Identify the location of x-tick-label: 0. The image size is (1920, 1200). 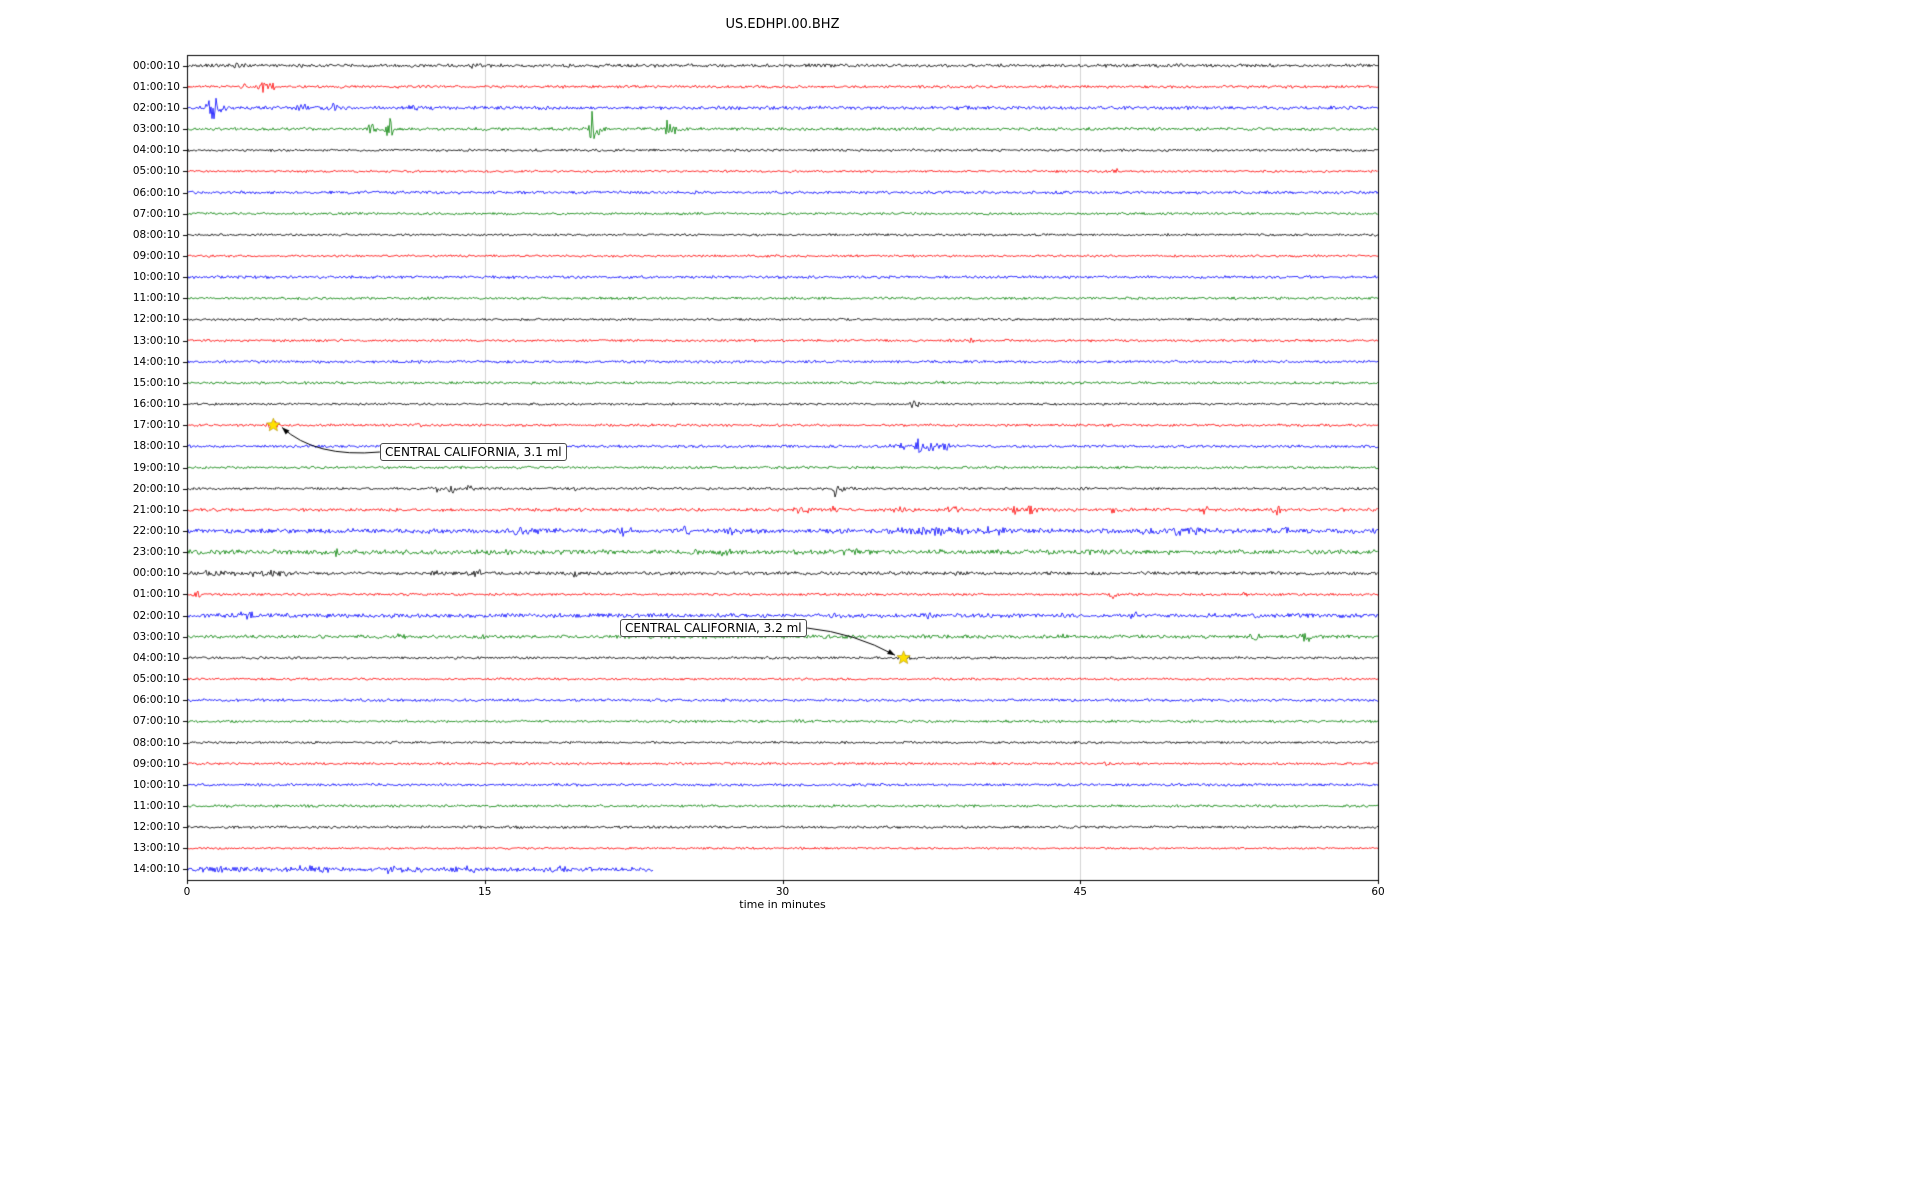
(187, 892).